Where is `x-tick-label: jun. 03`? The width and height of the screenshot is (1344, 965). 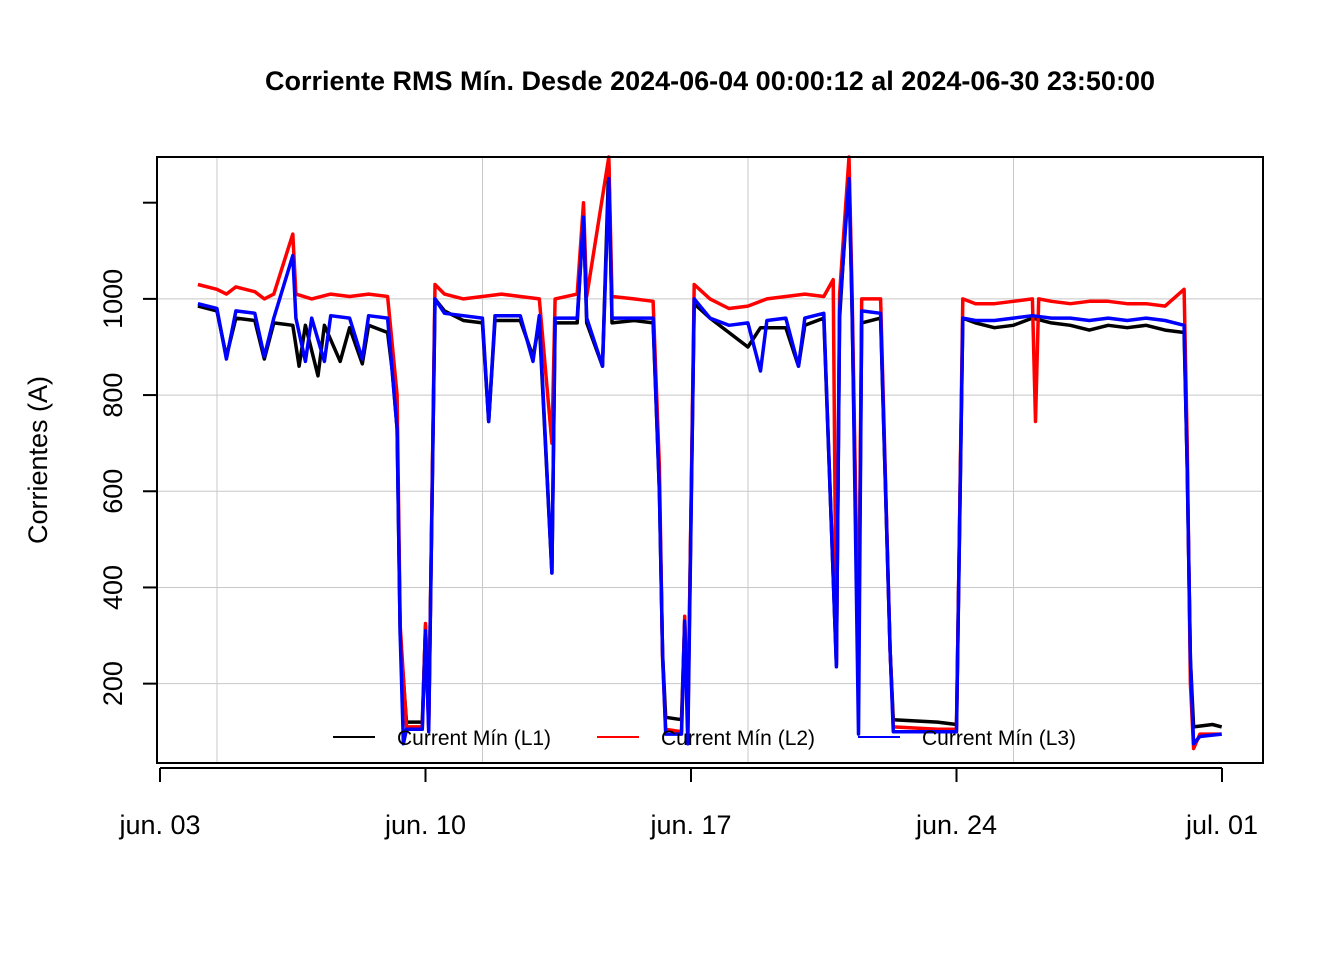
x-tick-label: jun. 03 is located at coordinates (159, 825).